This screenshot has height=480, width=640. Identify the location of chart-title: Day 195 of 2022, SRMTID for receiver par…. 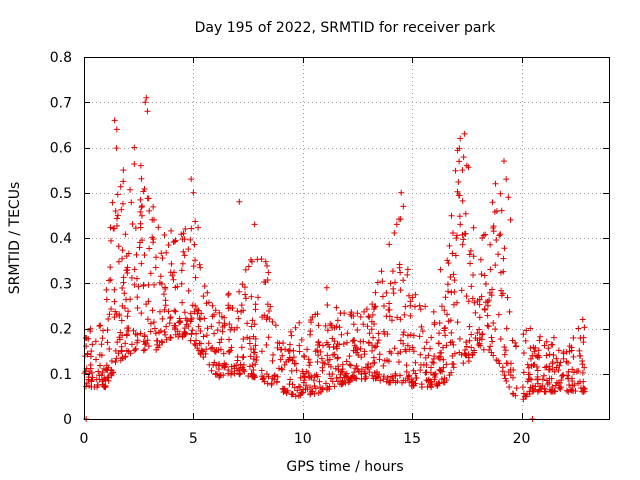
(346, 28).